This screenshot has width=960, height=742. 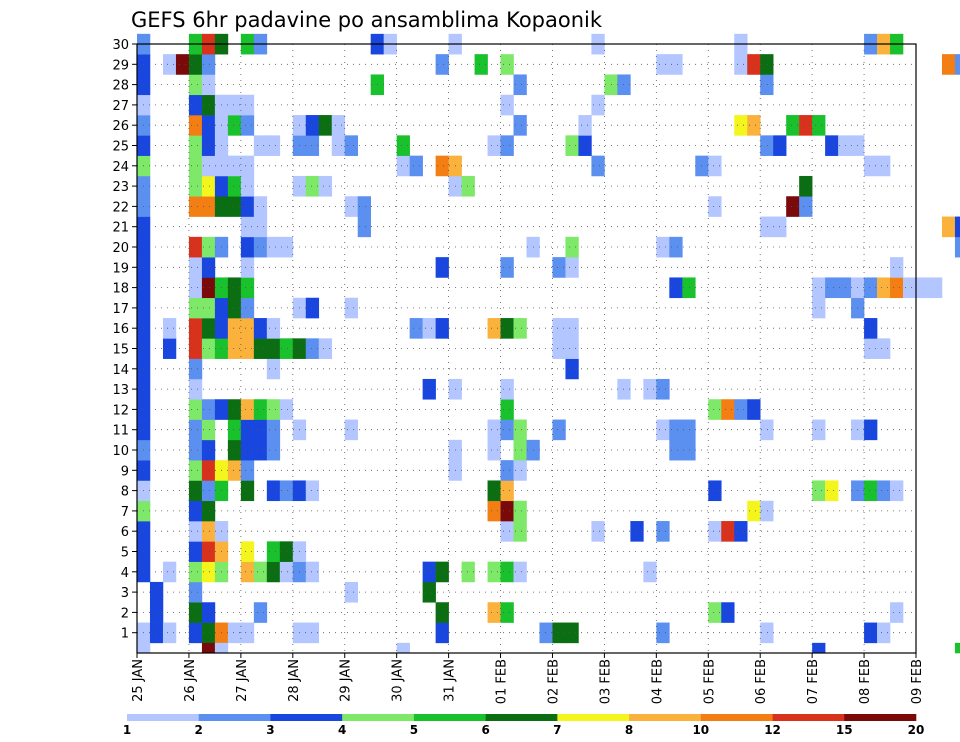 I want to click on x-tick-label: 30 JAN, so click(x=398, y=680).